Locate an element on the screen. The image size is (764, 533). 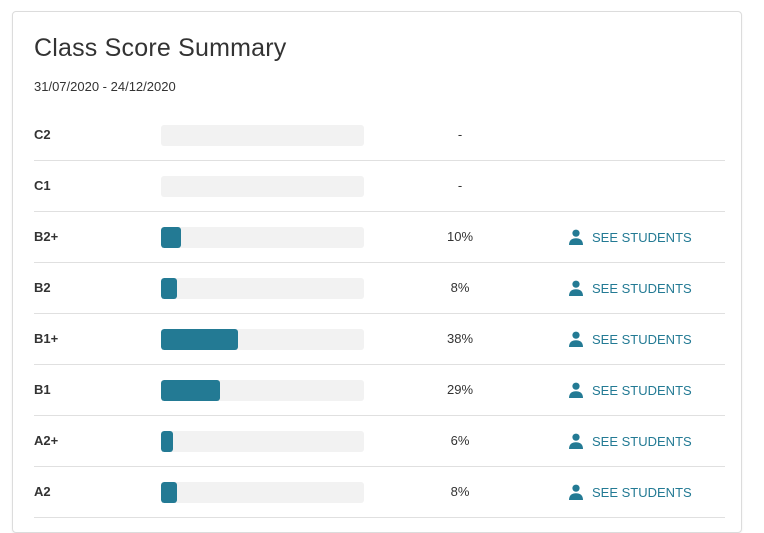
score-row-c1: C1 - is located at coordinates (379, 186).